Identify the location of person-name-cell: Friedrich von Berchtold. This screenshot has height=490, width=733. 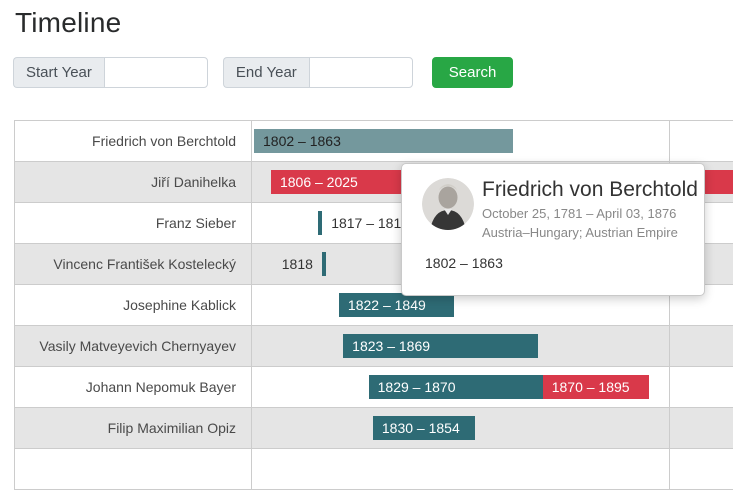
(164, 141).